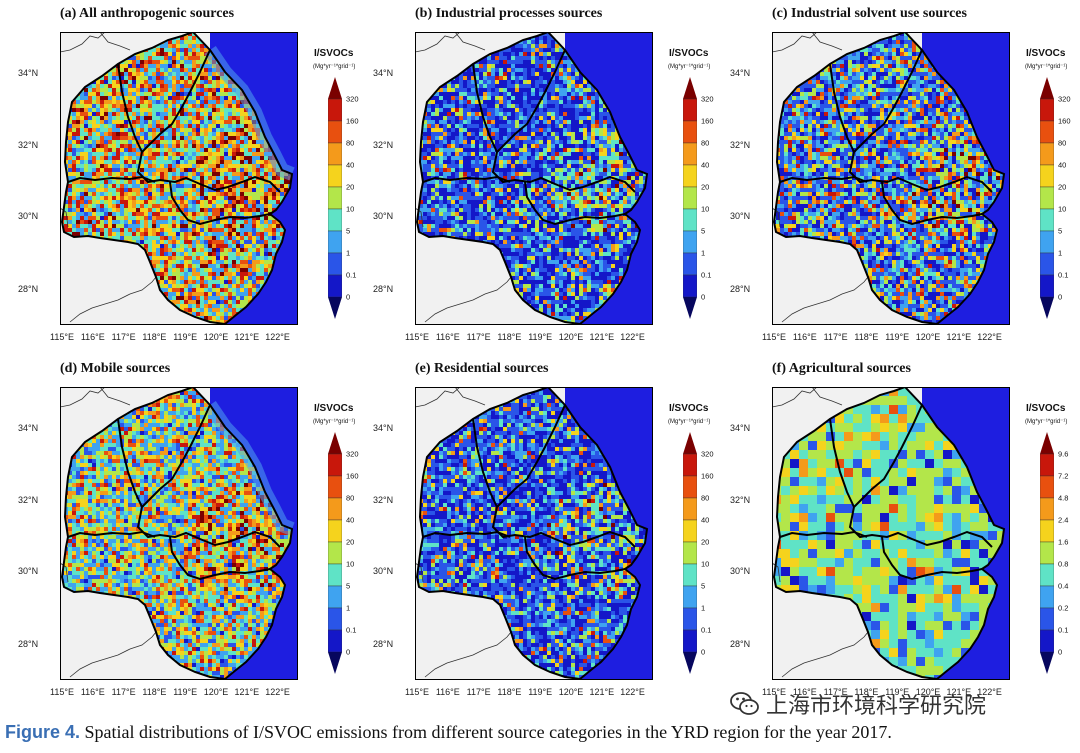 The image size is (1080, 753). What do you see at coordinates (1063, 564) in the screenshot?
I see `colorbar-label: 0.8` at bounding box center [1063, 564].